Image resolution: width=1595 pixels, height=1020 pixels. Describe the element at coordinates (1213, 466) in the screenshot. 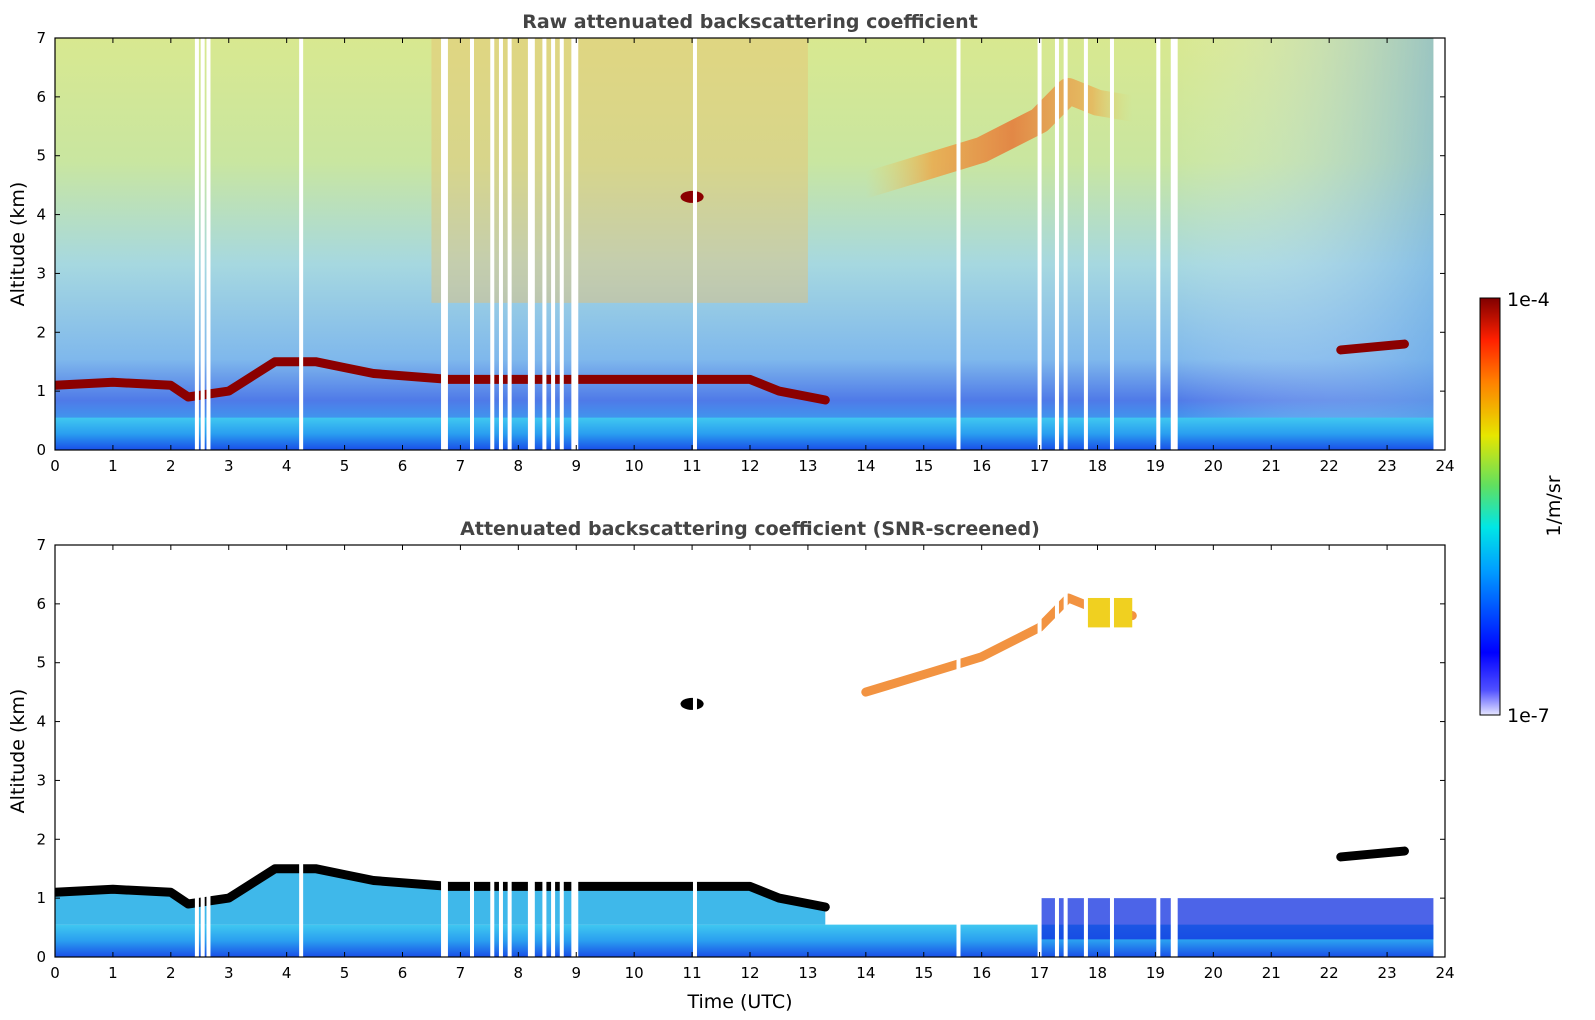

I see `x-tick-label: 20` at that location.